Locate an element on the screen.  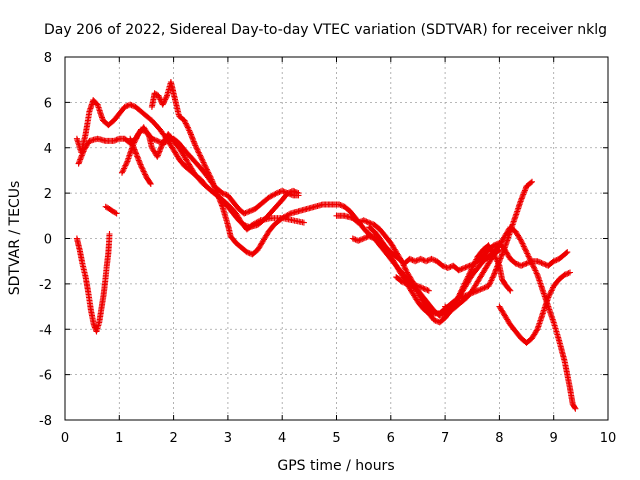
y-tick-labels: -8 -6 -4 -2 0 2 4 6 8 is located at coordinates (45, 240).